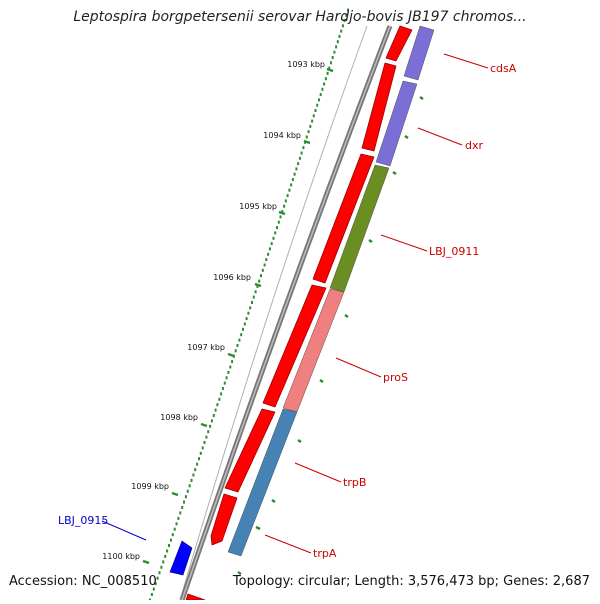  Describe the element at coordinates (395, 377) in the screenshot. I see `gene-label-proS: proS` at that location.